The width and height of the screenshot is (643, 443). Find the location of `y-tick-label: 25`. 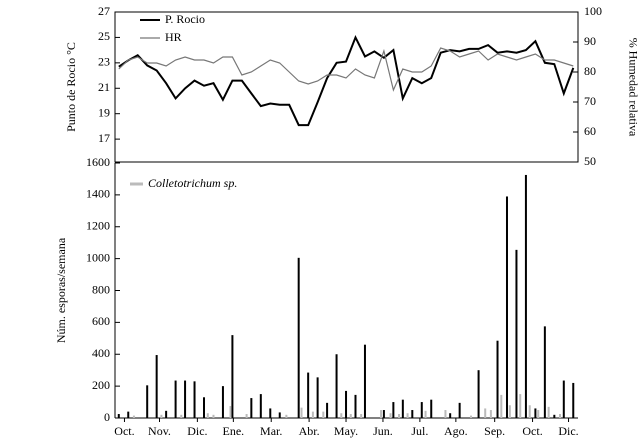

y-tick-label: 25 is located at coordinates (104, 36).